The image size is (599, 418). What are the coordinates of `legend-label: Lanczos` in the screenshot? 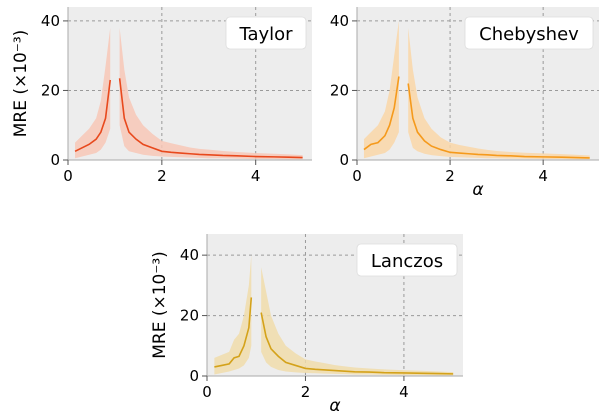 It's located at (407, 261).